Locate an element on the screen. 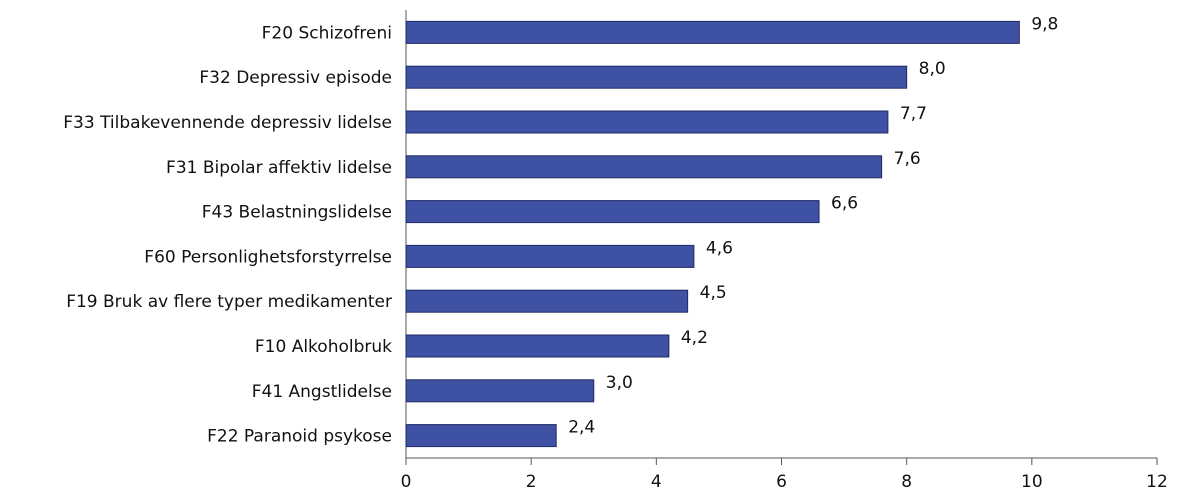  value-label: 9,8 is located at coordinates (1044, 24).